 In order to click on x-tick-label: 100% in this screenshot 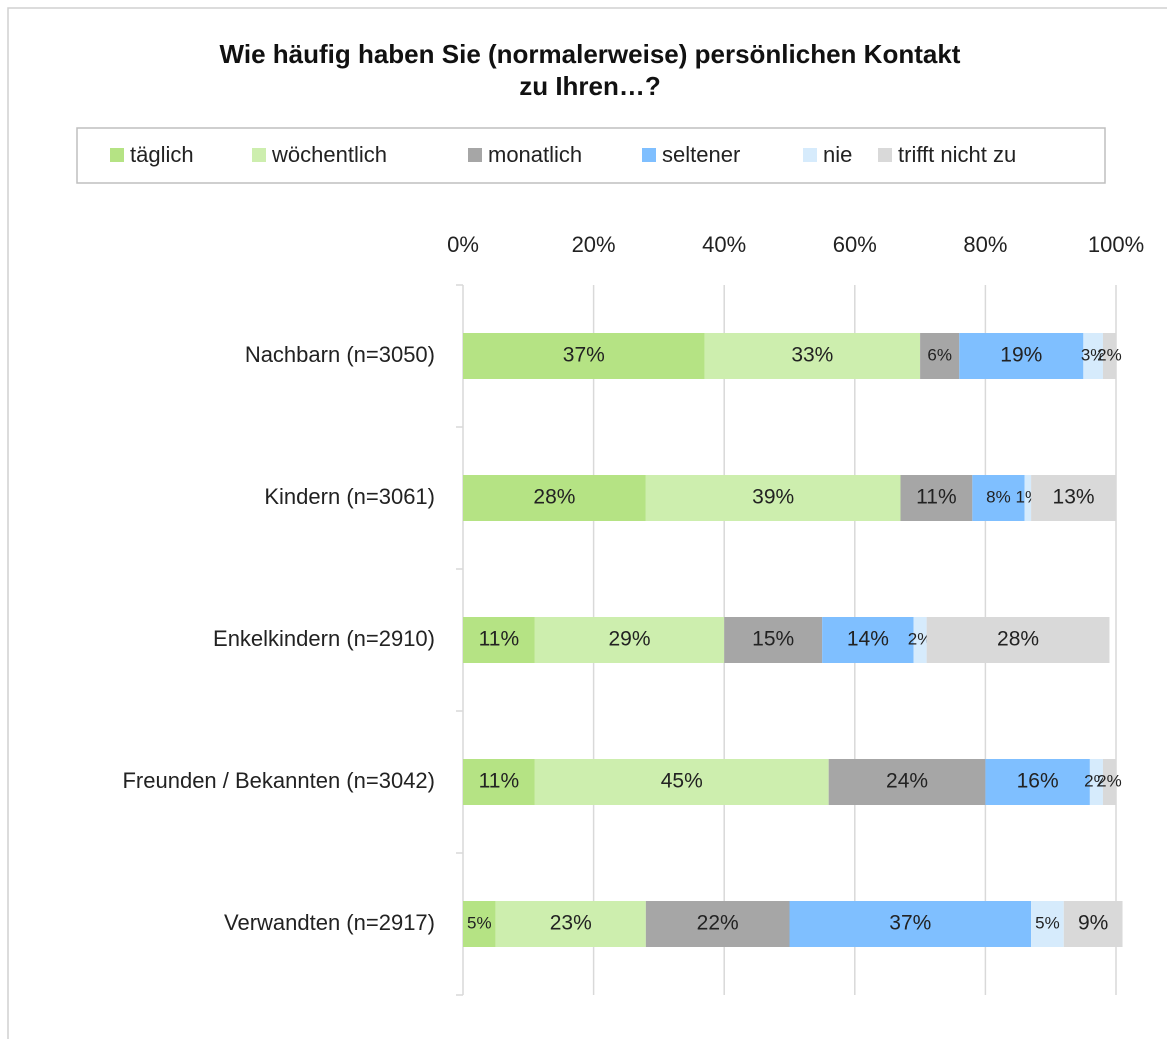, I will do `click(1116, 244)`.